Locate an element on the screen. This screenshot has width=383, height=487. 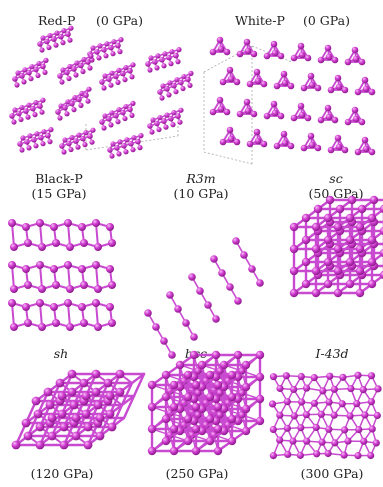
cell-edge is located at coordinates (132, 143).